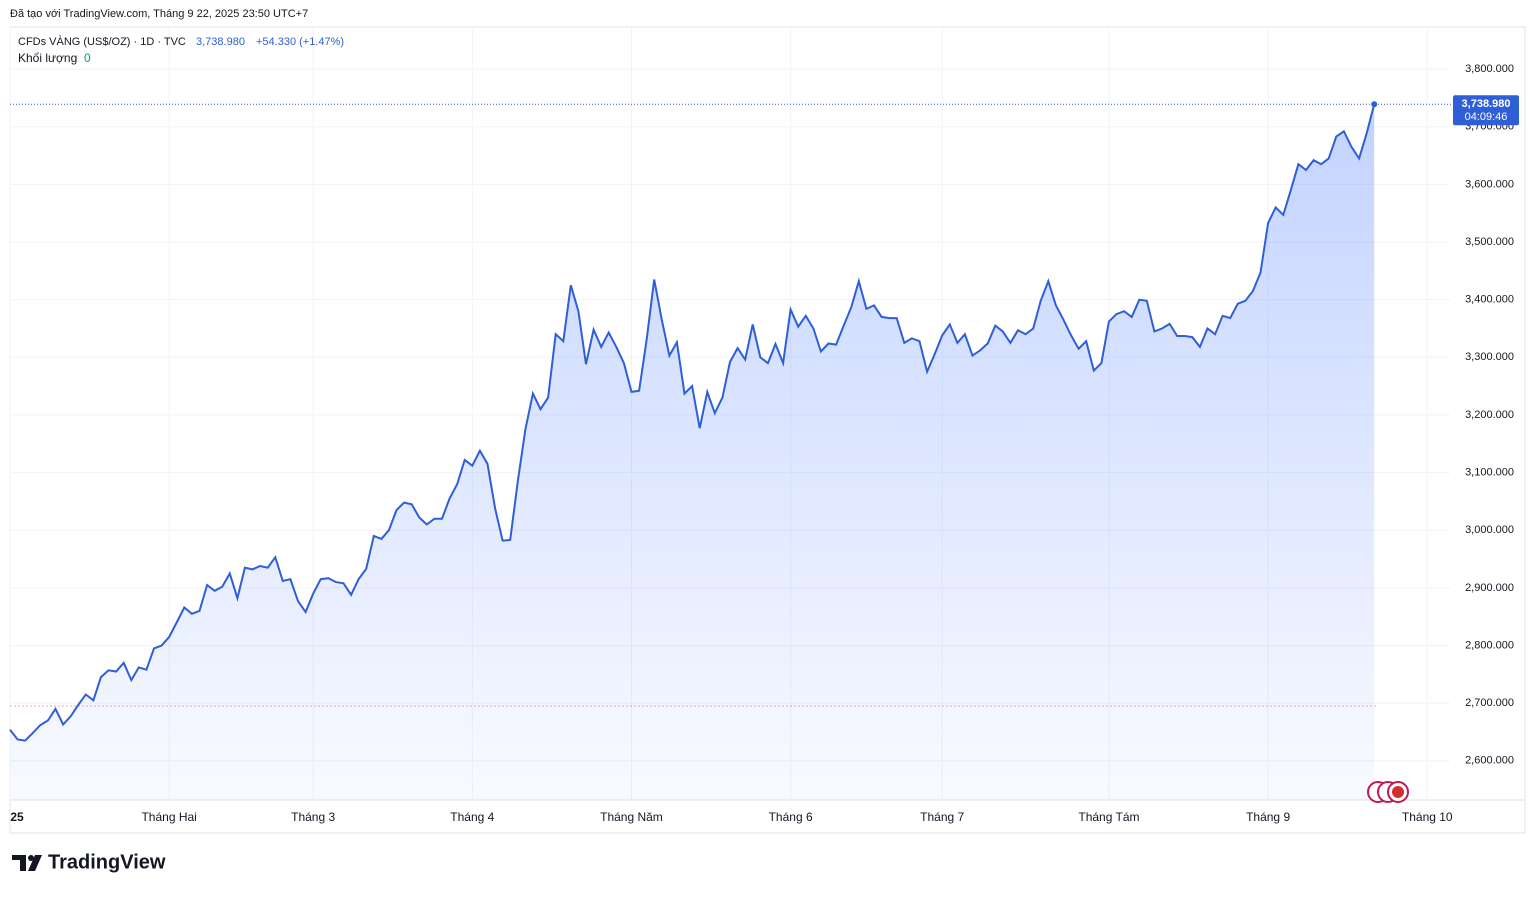 Image resolution: width=1534 pixels, height=898 pixels. I want to click on x-tick-label: Tháng 7, so click(942, 817).